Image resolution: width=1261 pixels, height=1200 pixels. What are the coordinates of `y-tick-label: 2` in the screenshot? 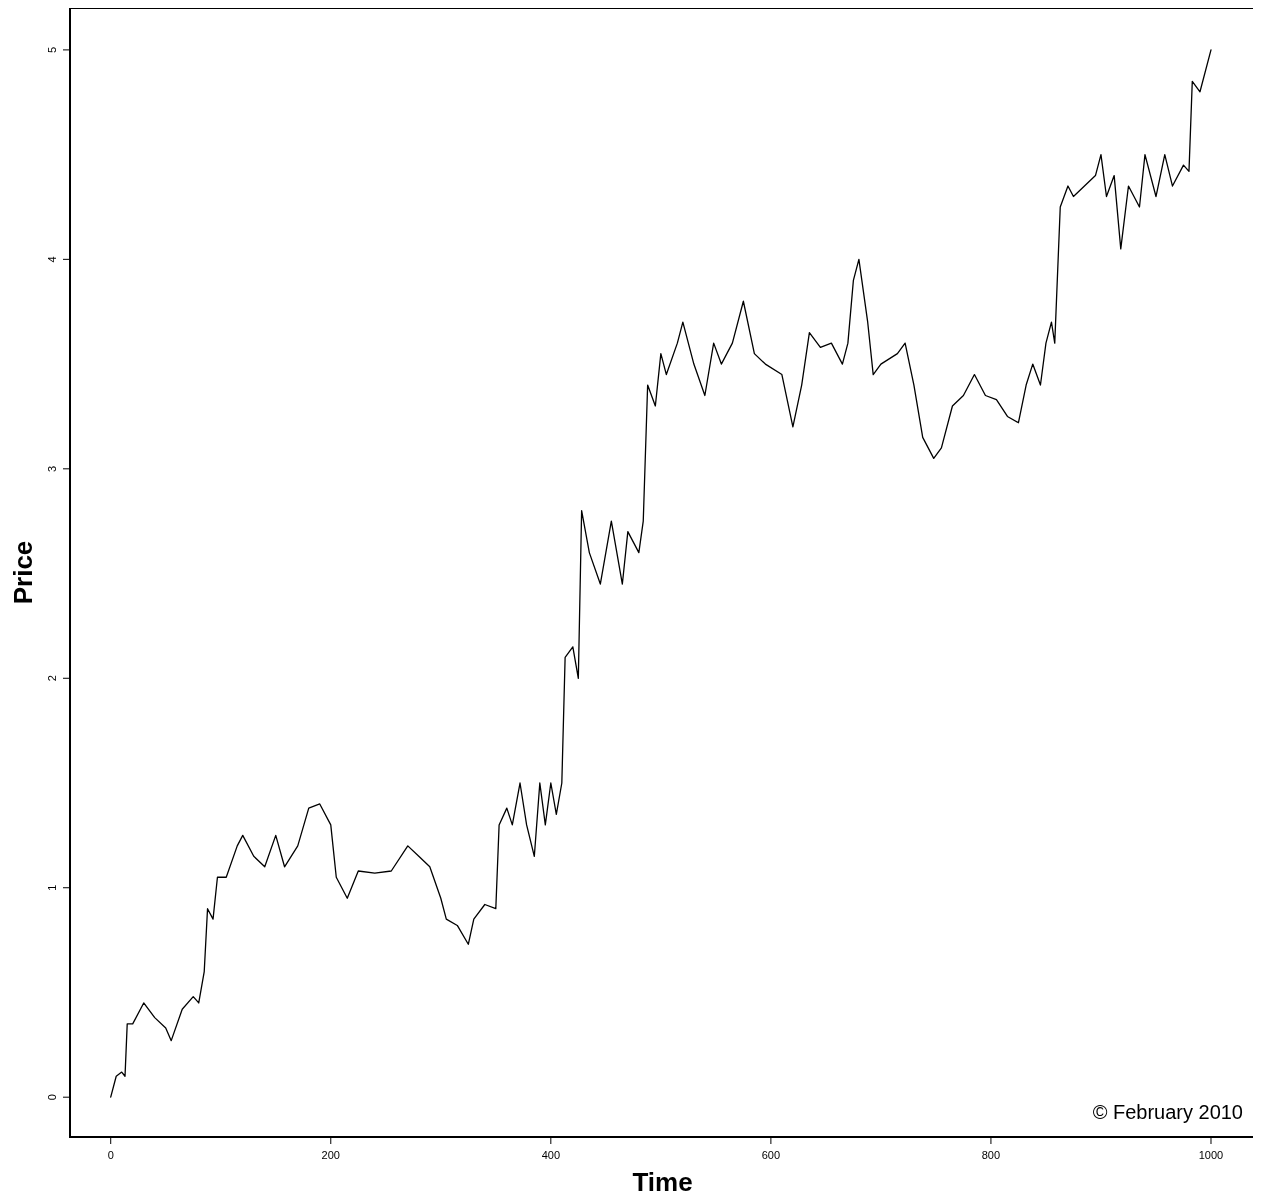 It's located at (52, 678).